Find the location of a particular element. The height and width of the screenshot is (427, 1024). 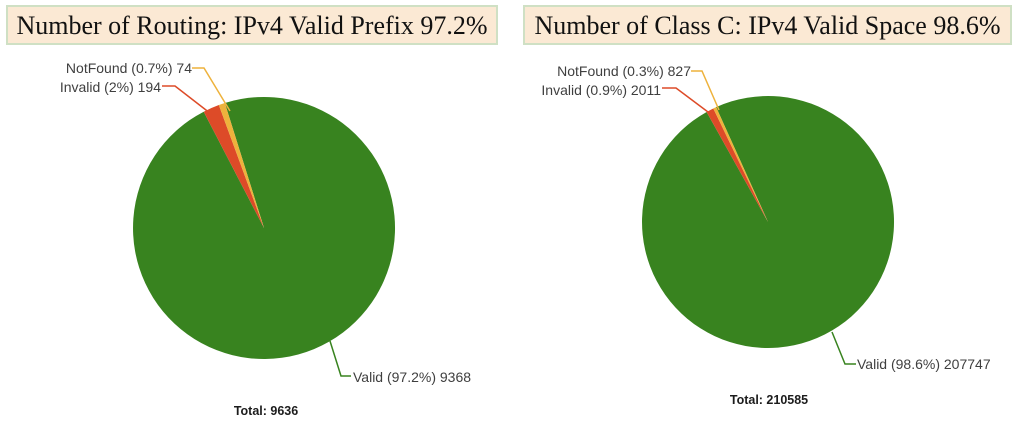

notfound-slice-right is located at coordinates (740, 164).